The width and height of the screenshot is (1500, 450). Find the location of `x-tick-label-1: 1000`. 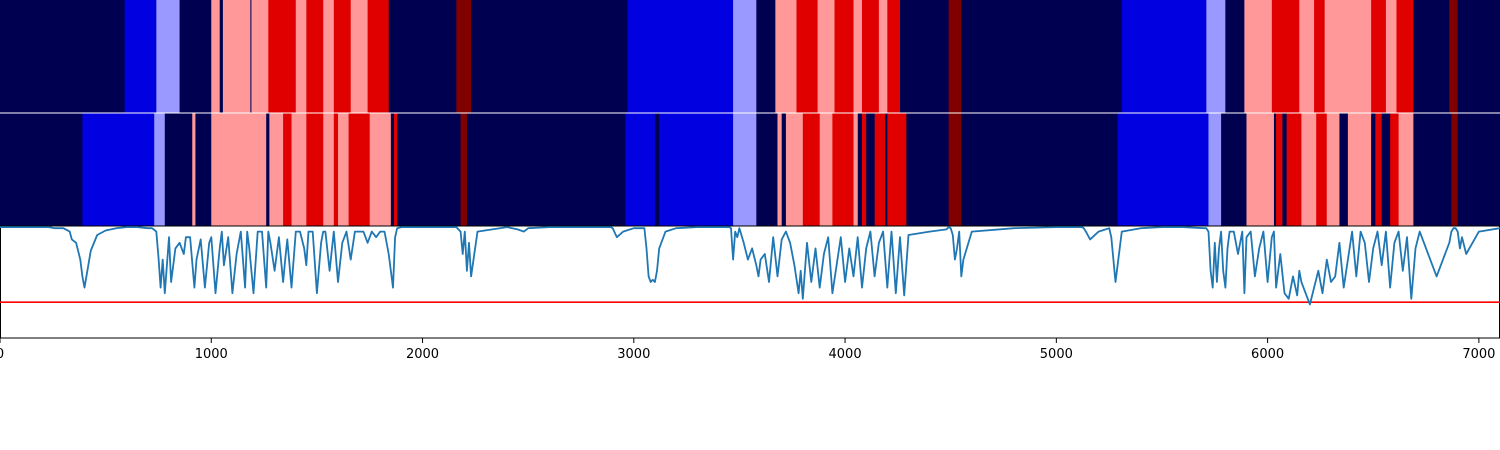

x-tick-label-1: 1000 is located at coordinates (211, 354).